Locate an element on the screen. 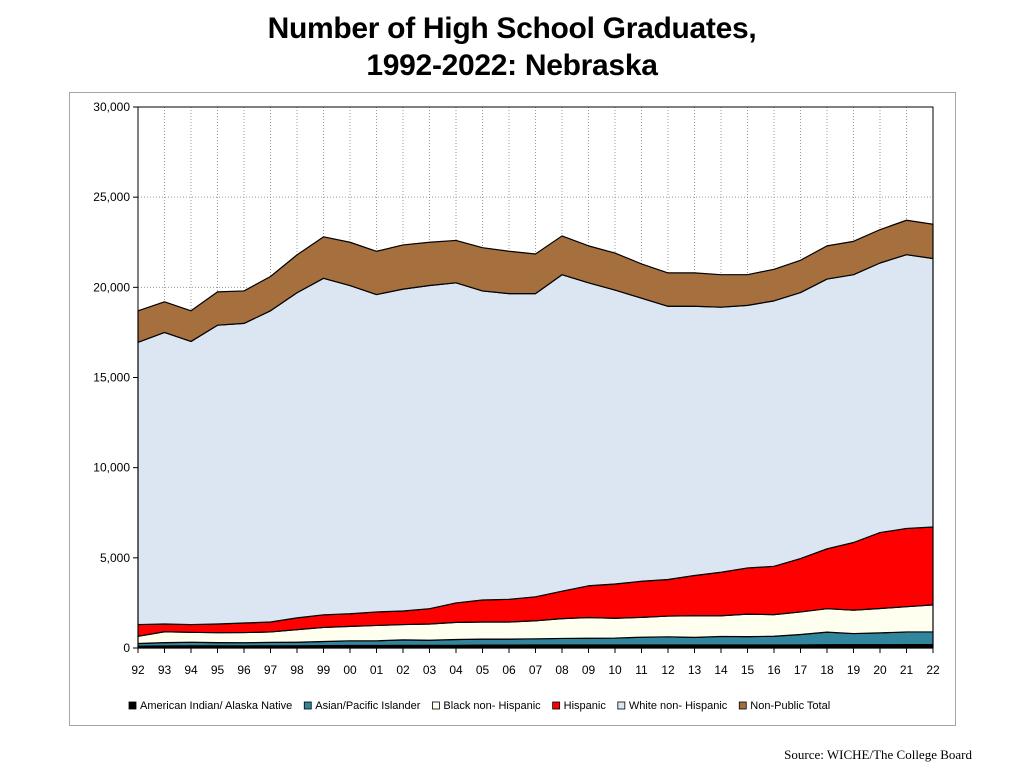 This screenshot has width=1024, height=768. legend-label: White non- Hispanic is located at coordinates (678, 706).